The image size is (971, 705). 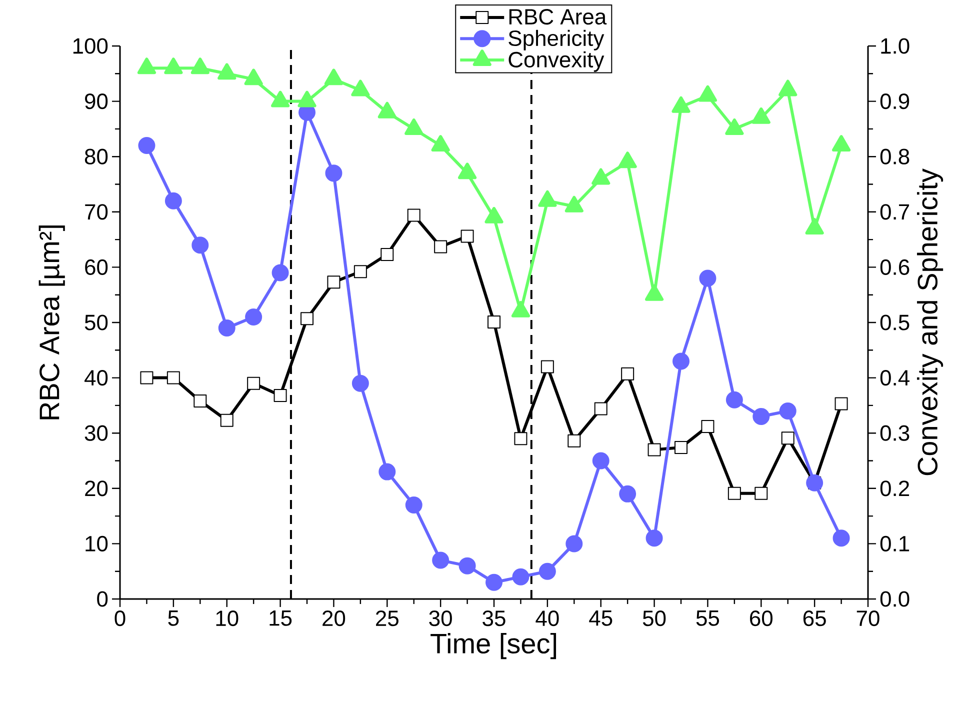 What do you see at coordinates (558, 17) in the screenshot?
I see `legend-label: RBC Area` at bounding box center [558, 17].